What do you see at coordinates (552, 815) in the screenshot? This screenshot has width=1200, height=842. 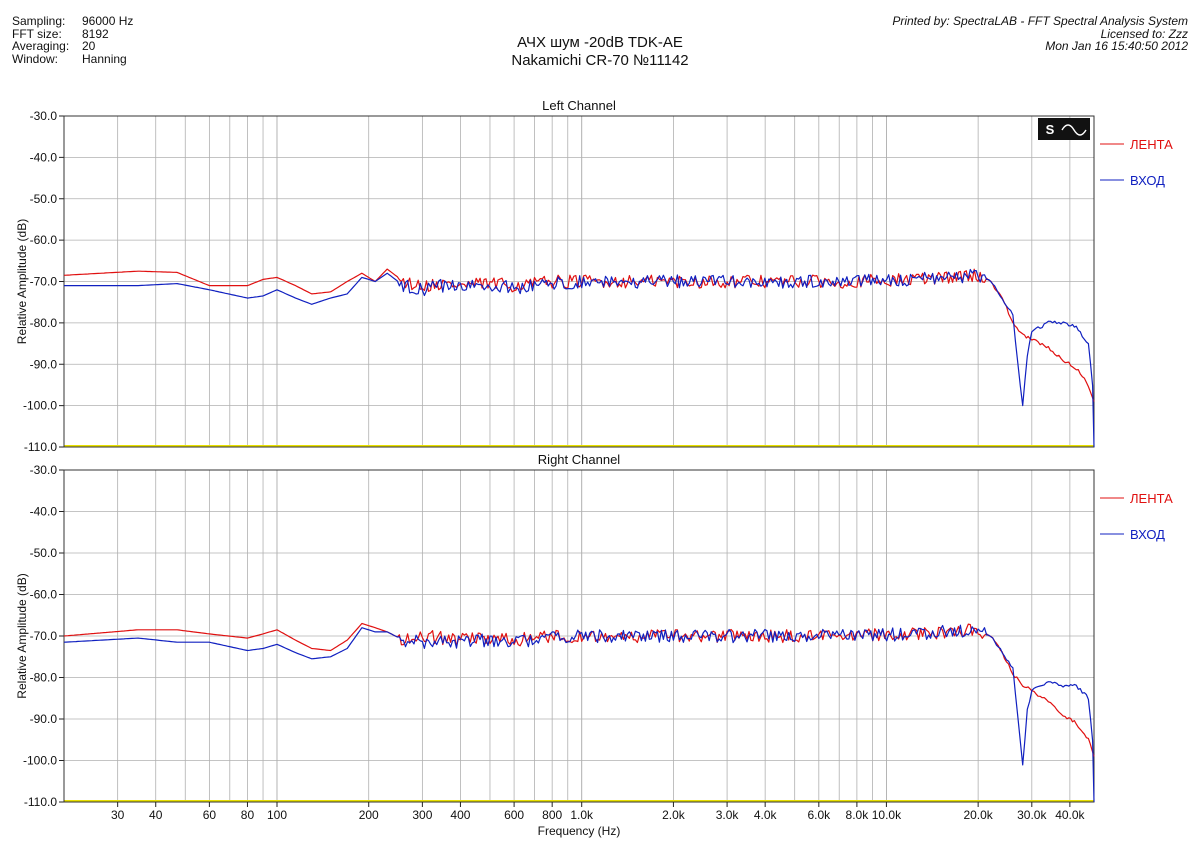 I see `x-tick-label: 800` at bounding box center [552, 815].